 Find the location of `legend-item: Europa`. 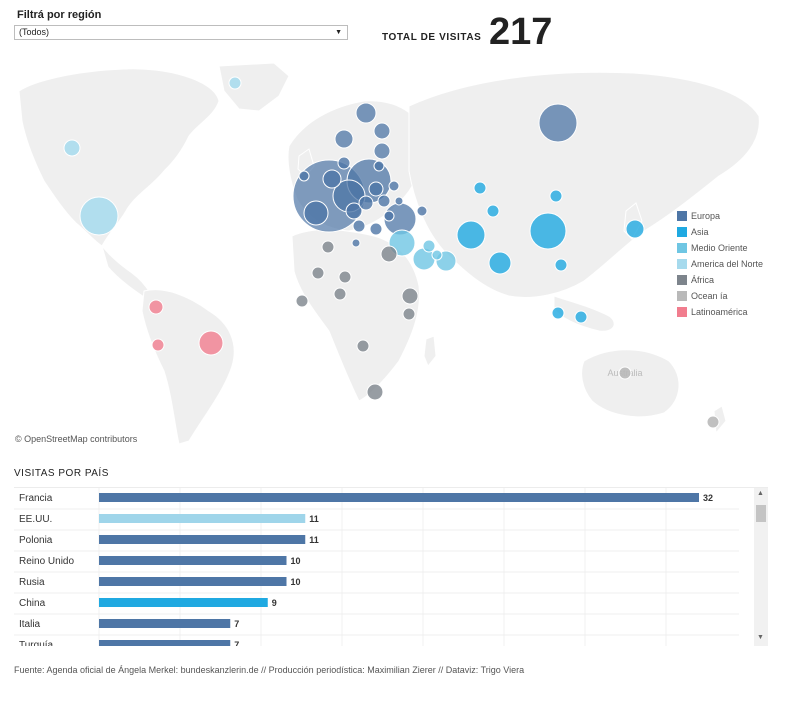

legend-item: Europa is located at coordinates (720, 216).